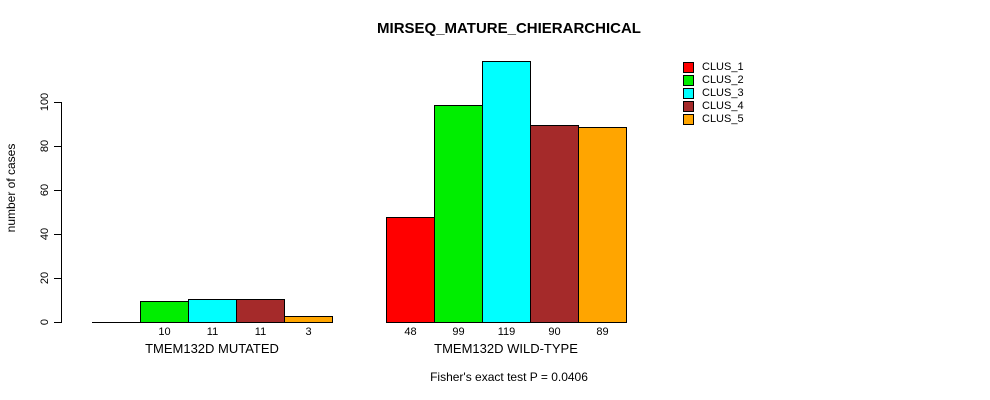 The image size is (990, 400). Describe the element at coordinates (723, 119) in the screenshot. I see `legend-label: CLUS_5` at that location.